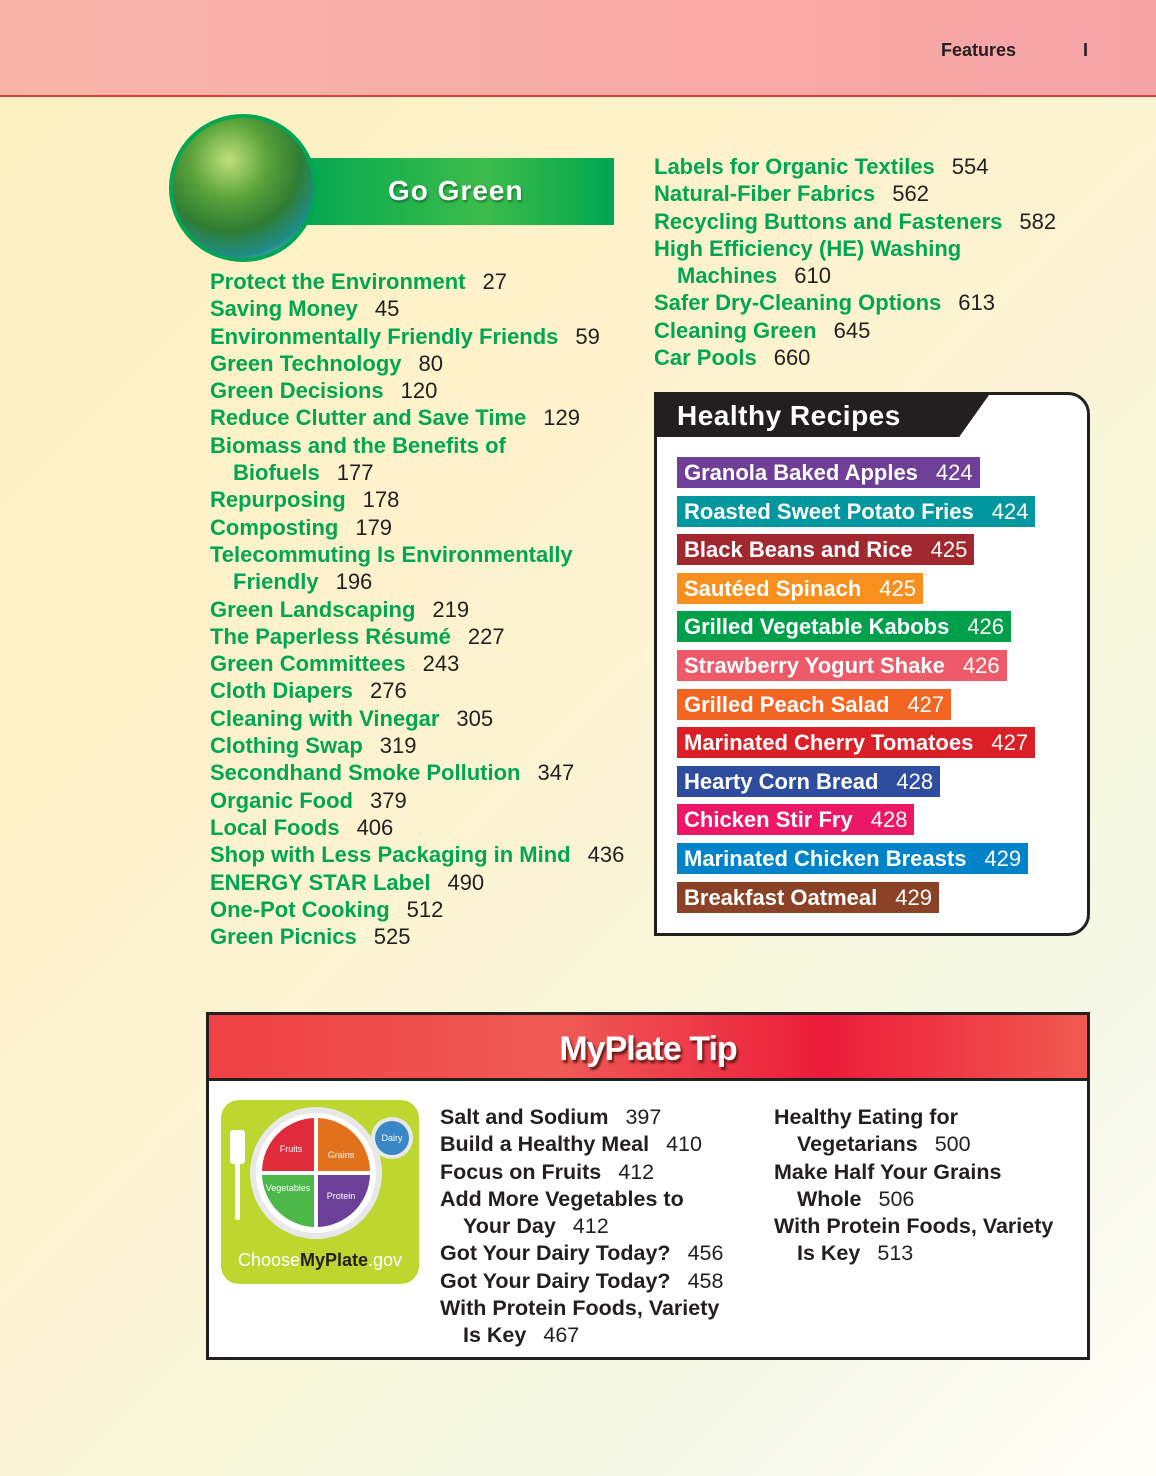 The height and width of the screenshot is (1476, 1156). I want to click on entry-page: 305, so click(475, 718).